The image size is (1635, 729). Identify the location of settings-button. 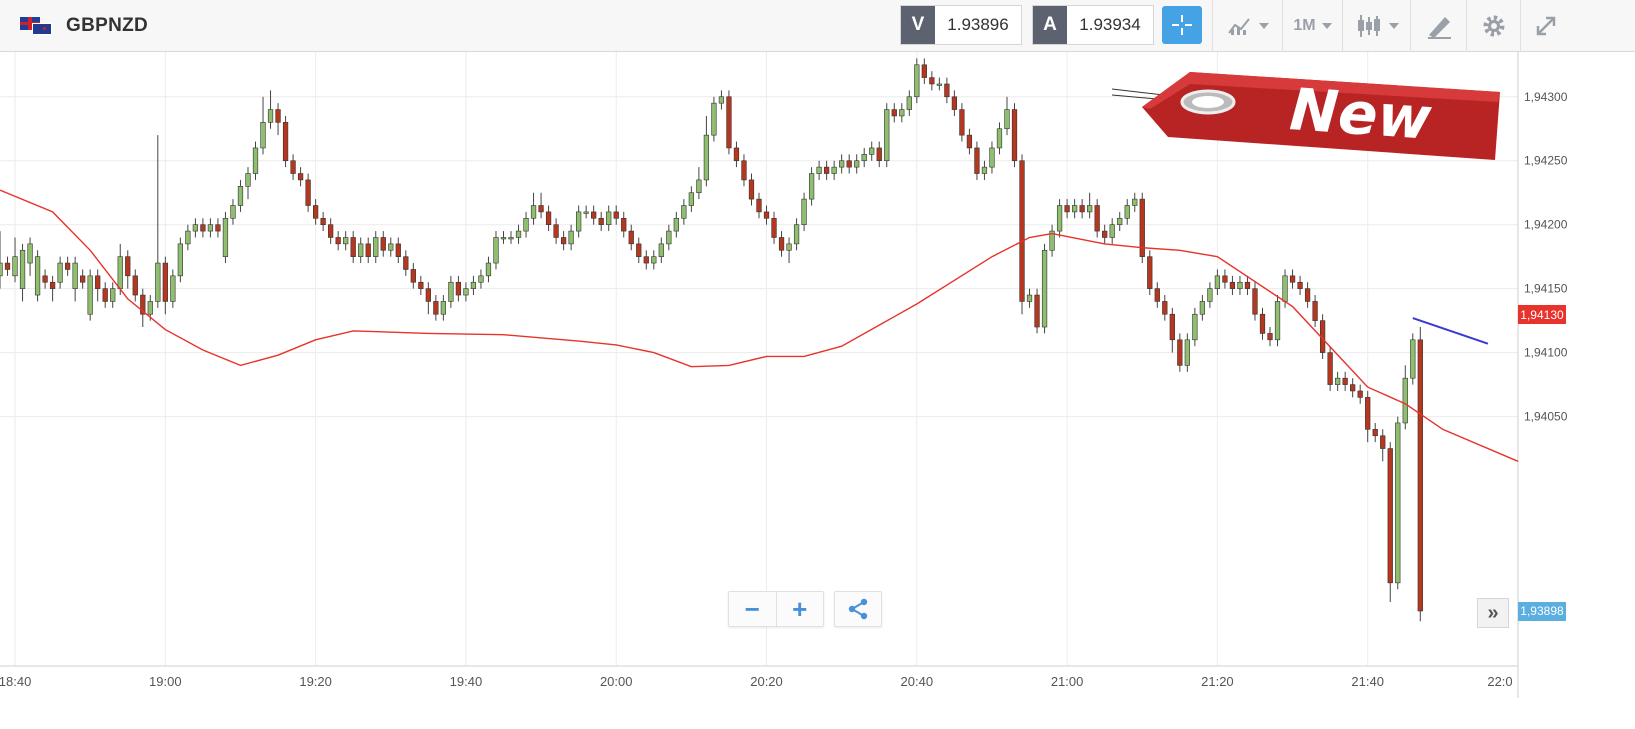
(1493, 26).